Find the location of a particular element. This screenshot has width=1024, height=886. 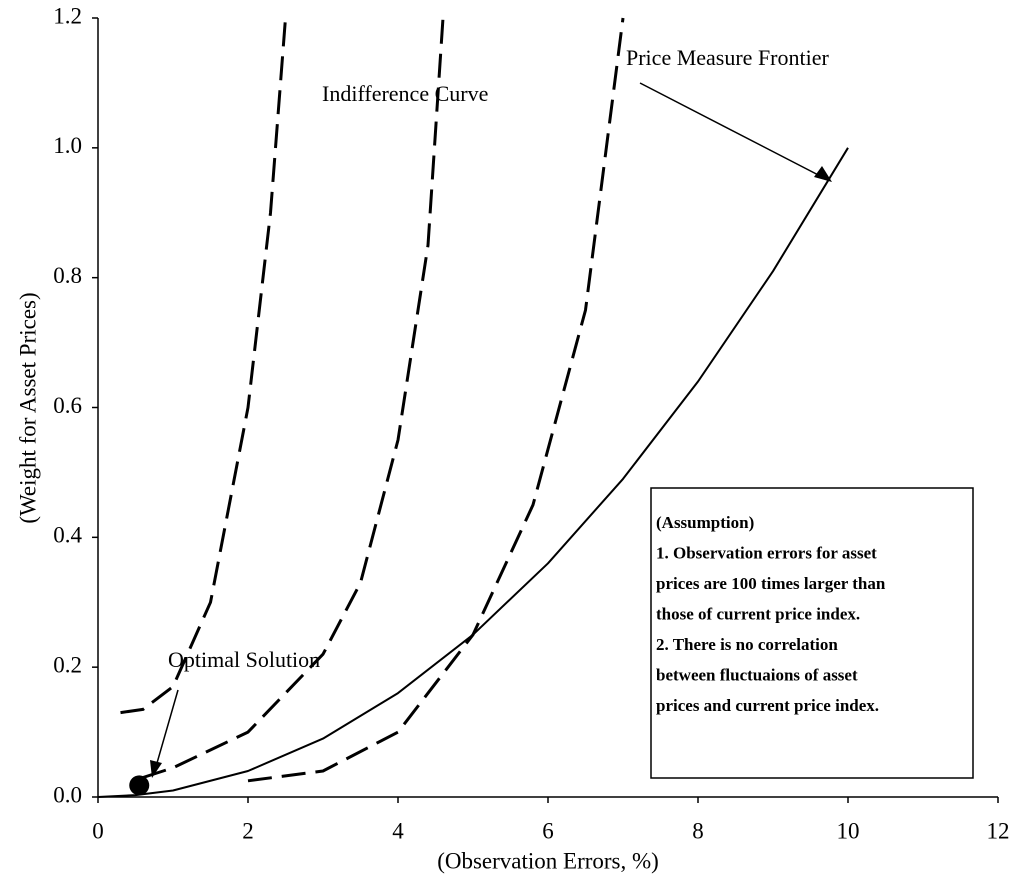

note-line: between fluctuaions of asset is located at coordinates (757, 675).